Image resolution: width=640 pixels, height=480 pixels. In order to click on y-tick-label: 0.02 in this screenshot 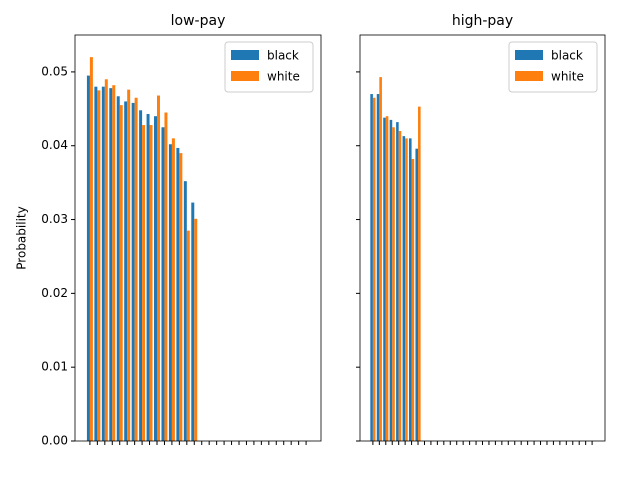, I will do `click(54, 293)`.